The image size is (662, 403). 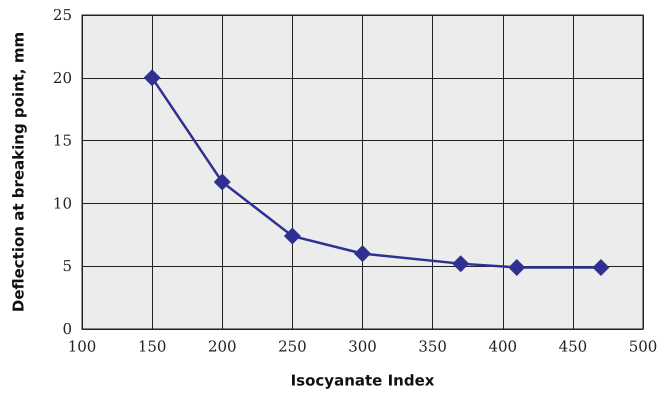 I want to click on y-tick-label: 25, so click(x=62, y=15).